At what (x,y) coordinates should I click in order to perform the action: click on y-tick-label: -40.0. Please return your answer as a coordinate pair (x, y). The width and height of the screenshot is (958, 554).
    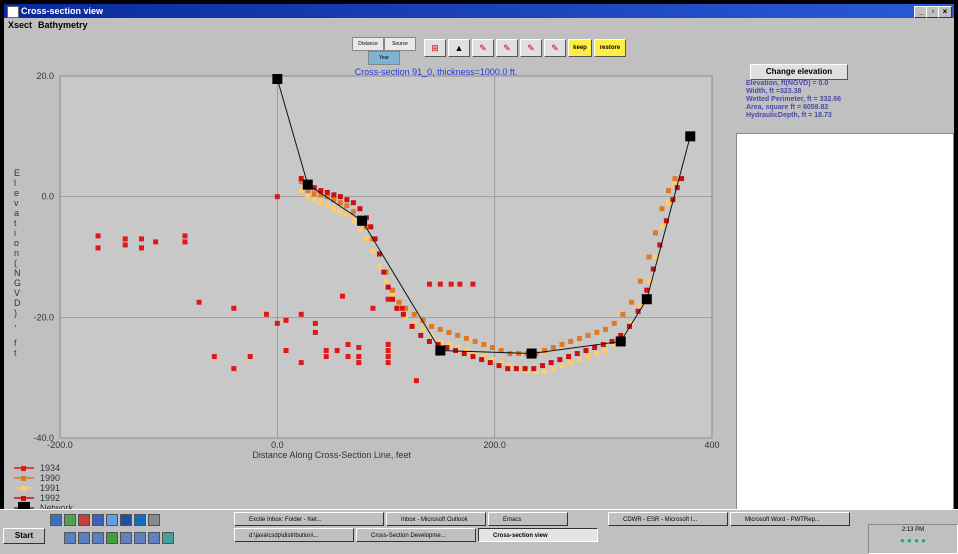
    Looking at the image, I should click on (43, 438).